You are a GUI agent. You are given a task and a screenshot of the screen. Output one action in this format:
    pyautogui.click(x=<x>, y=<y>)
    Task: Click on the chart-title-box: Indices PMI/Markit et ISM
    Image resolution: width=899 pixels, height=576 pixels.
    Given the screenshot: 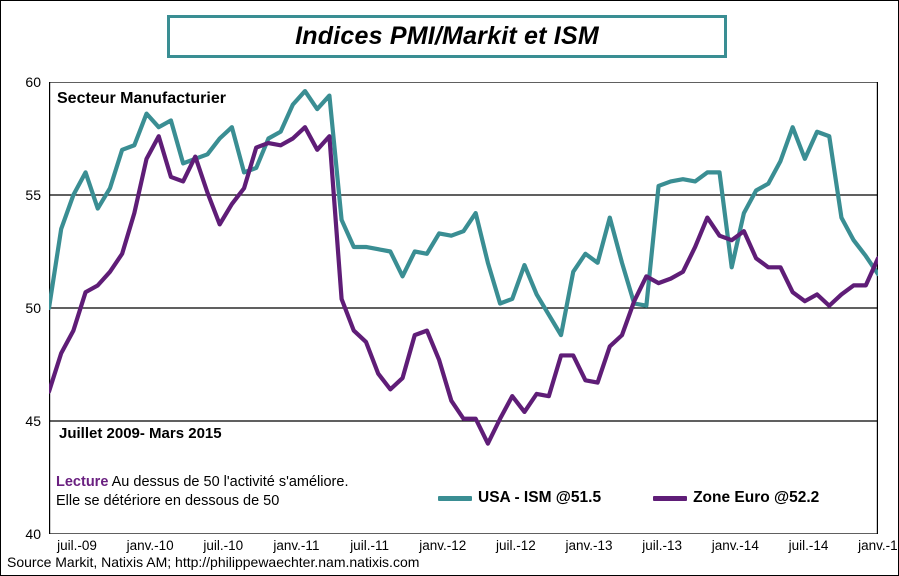 What is the action you would take?
    pyautogui.click(x=447, y=36)
    